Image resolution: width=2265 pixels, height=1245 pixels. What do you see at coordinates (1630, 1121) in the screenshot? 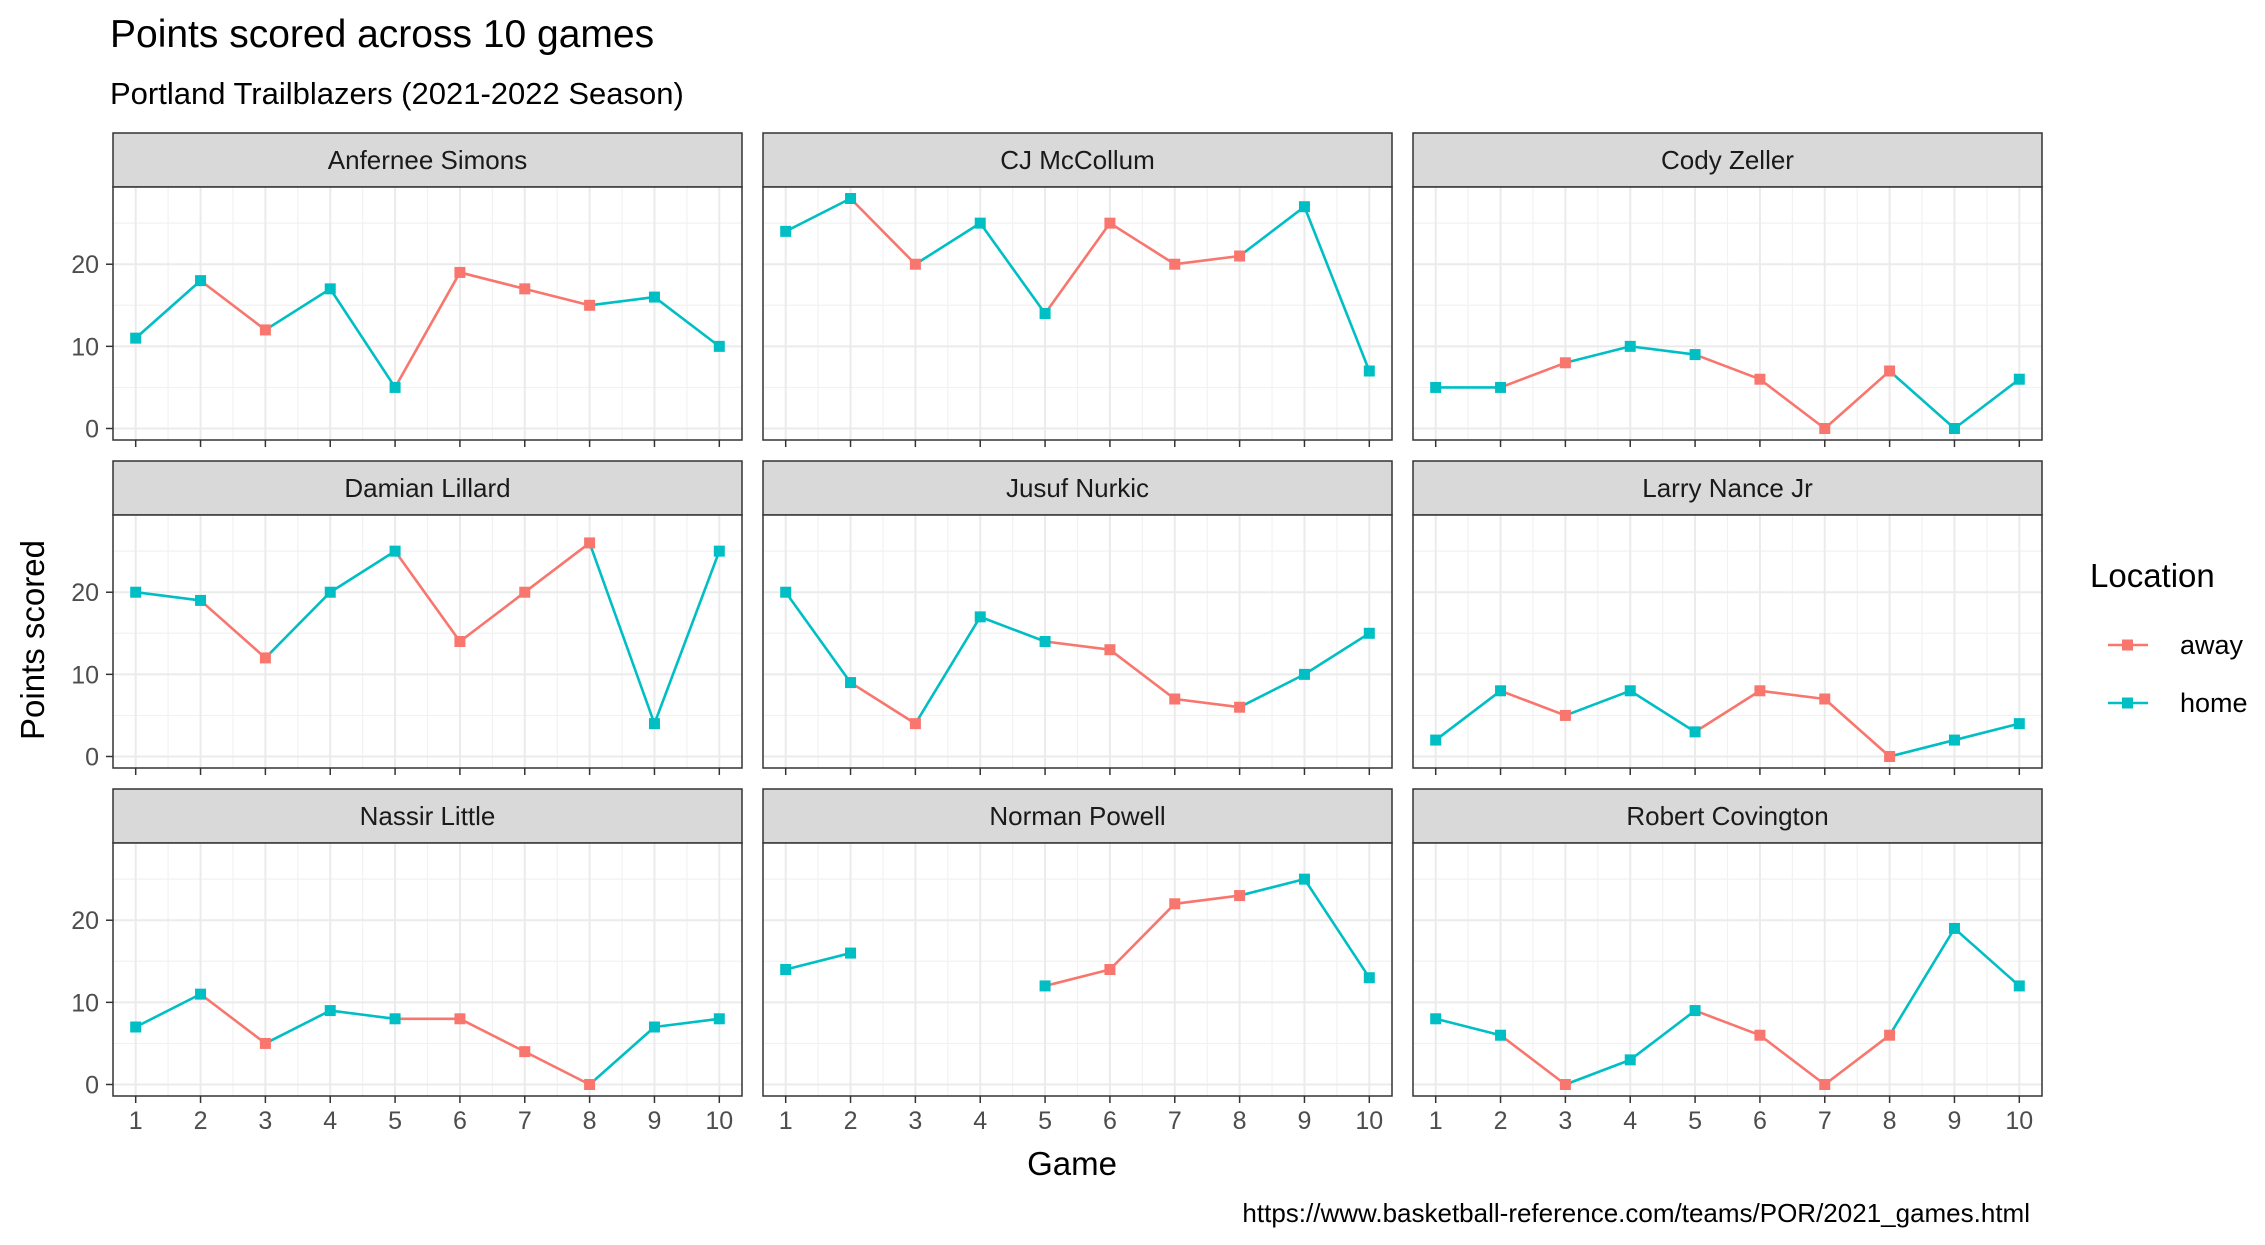
I see `x-tick-label: 4` at bounding box center [1630, 1121].